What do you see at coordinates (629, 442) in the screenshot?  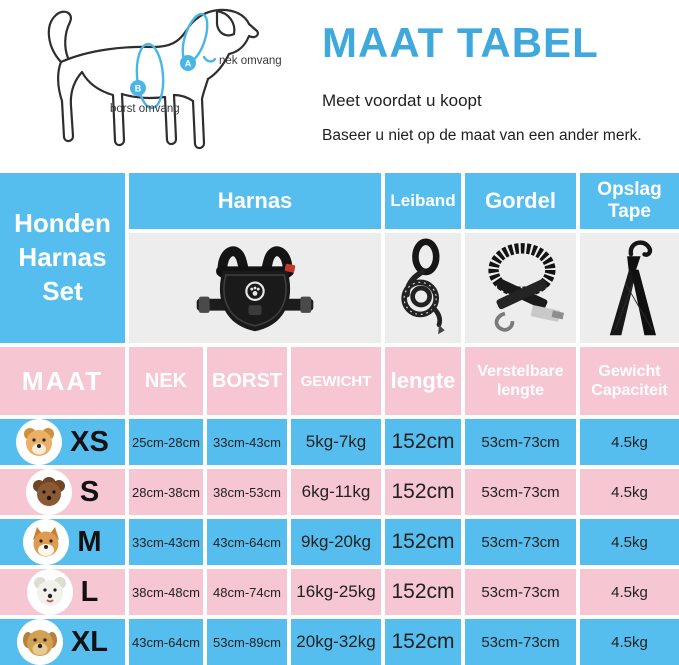 I see `xs-gewicht-capaciteit-value: 4.5kg` at bounding box center [629, 442].